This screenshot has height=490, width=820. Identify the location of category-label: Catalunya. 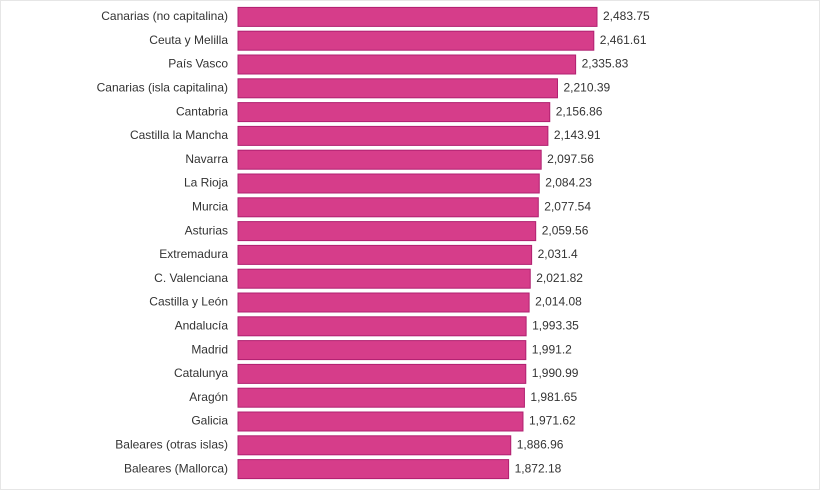
(201, 373).